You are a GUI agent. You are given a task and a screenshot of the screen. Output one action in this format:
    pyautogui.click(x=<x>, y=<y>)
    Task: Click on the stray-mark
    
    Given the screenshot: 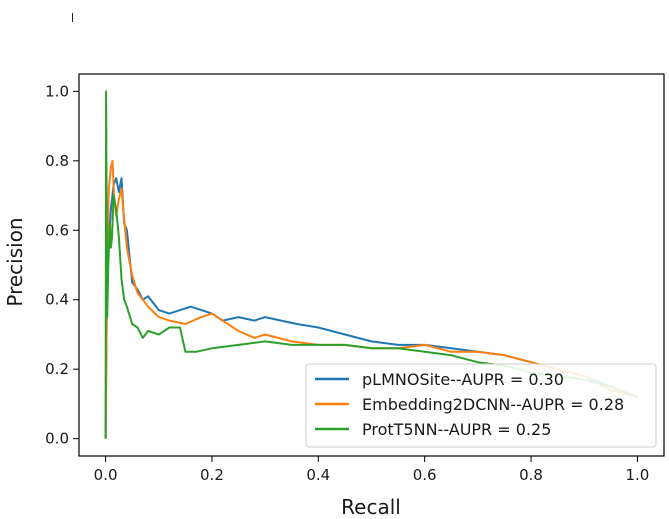 What is the action you would take?
    pyautogui.click(x=72, y=17)
    